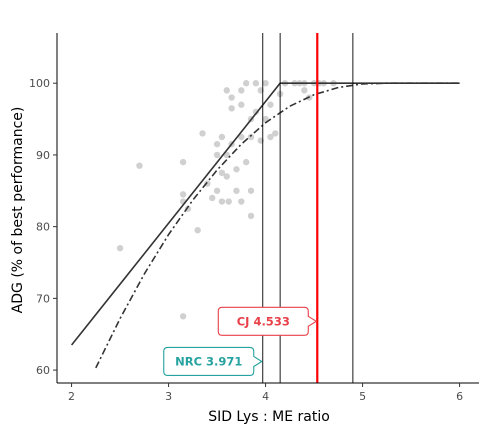  Describe the element at coordinates (263, 321) in the screenshot. I see `annotation-label-cj: CJ 4.533` at that location.